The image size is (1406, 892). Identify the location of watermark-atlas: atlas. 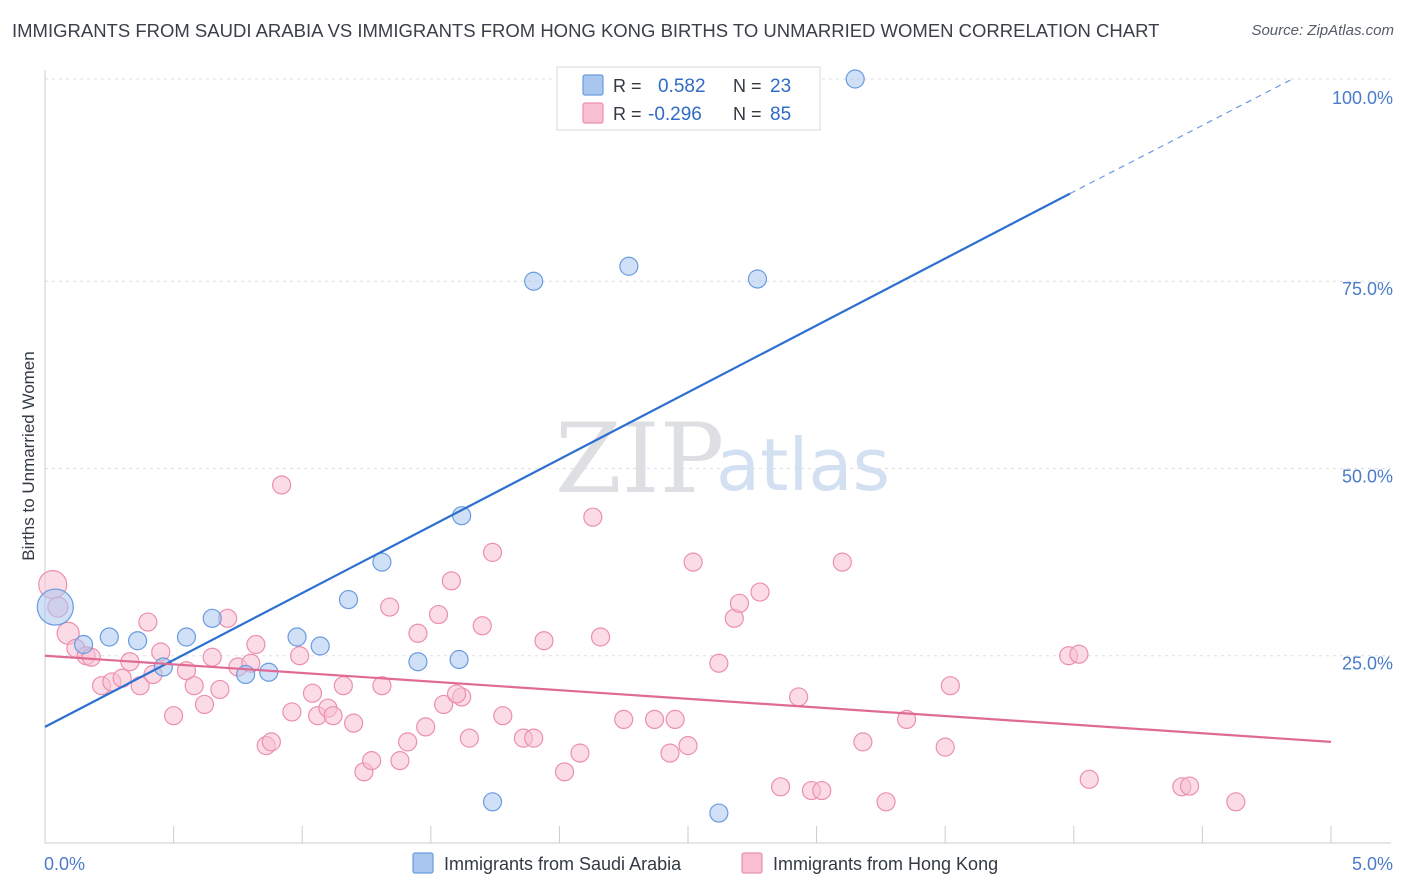
(803, 465).